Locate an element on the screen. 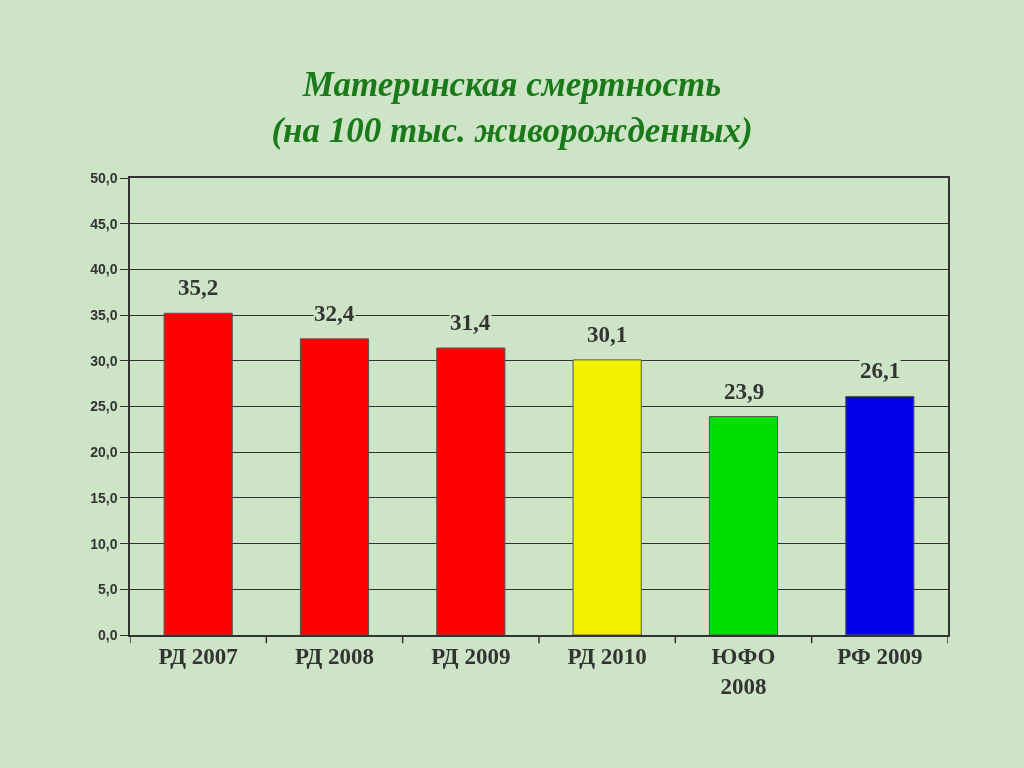 The height and width of the screenshot is (768, 1024). y-tick-label: 0,0 is located at coordinates (107, 634).